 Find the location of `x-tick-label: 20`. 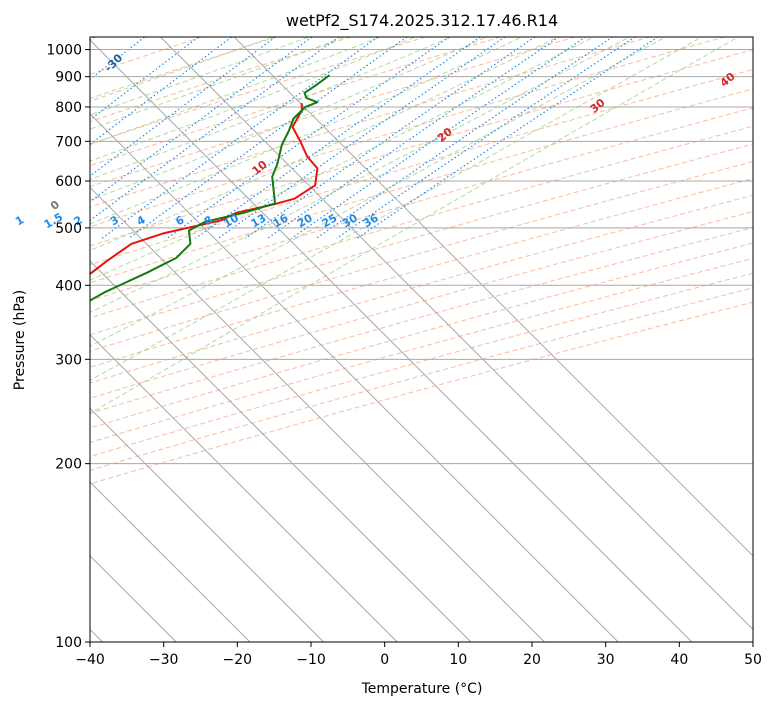

x-tick-label: 20 is located at coordinates (532, 660).